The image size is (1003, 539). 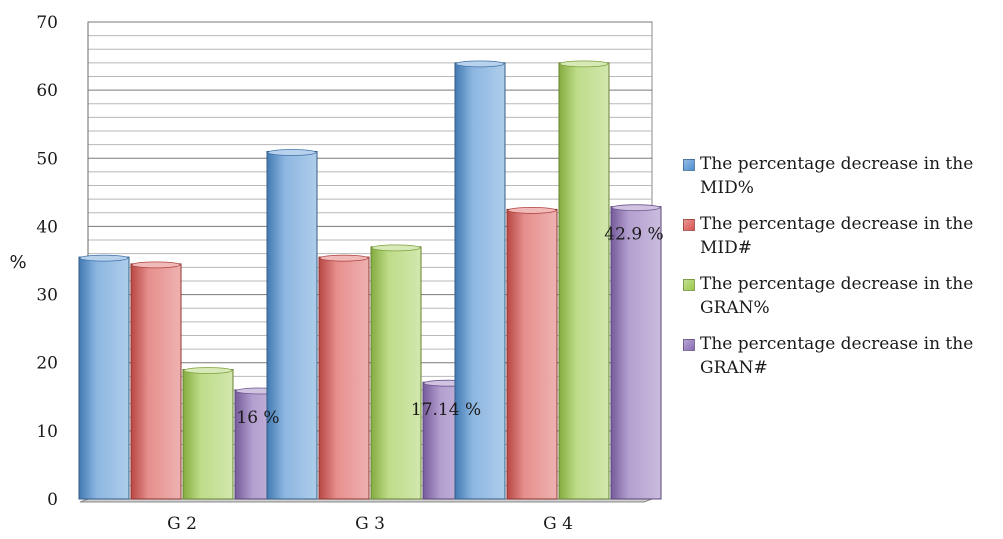 I want to click on legend-item: The percentage decrease in the MID#, so click(x=842, y=236).